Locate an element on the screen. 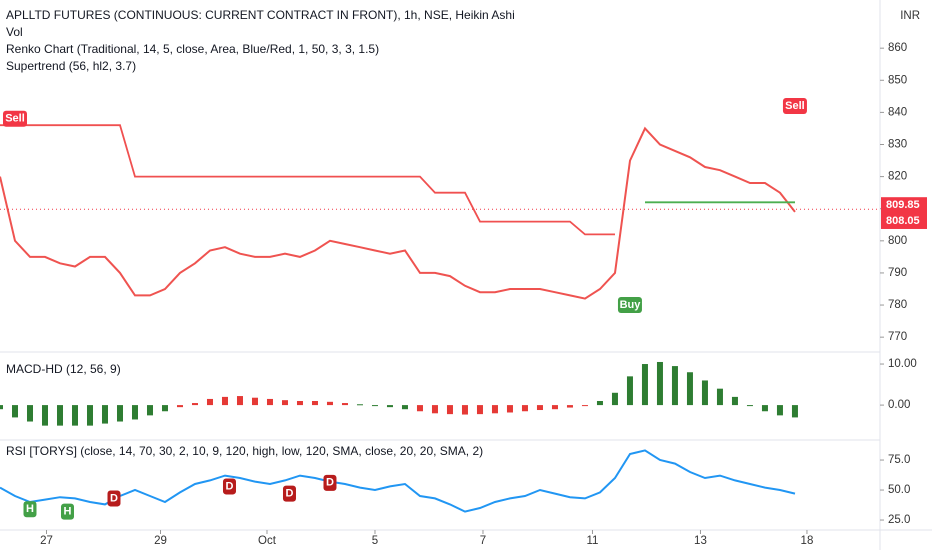 The width and height of the screenshot is (932, 550). y-tick-label: 790 is located at coordinates (897, 273).